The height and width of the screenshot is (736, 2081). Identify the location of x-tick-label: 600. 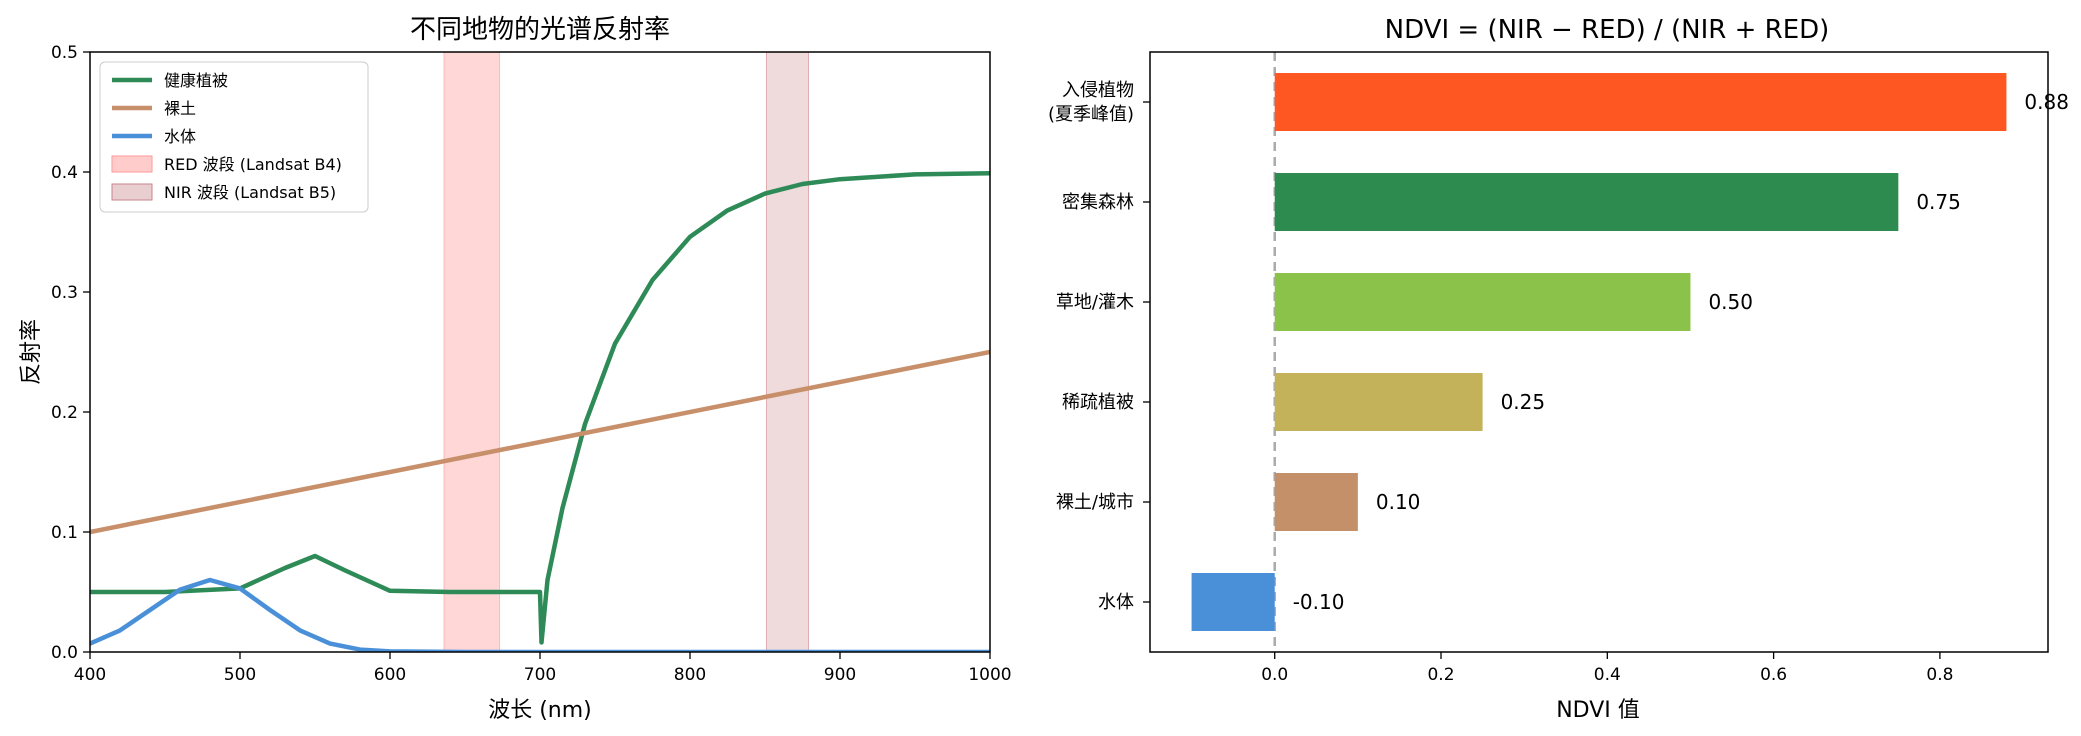
(390, 675).